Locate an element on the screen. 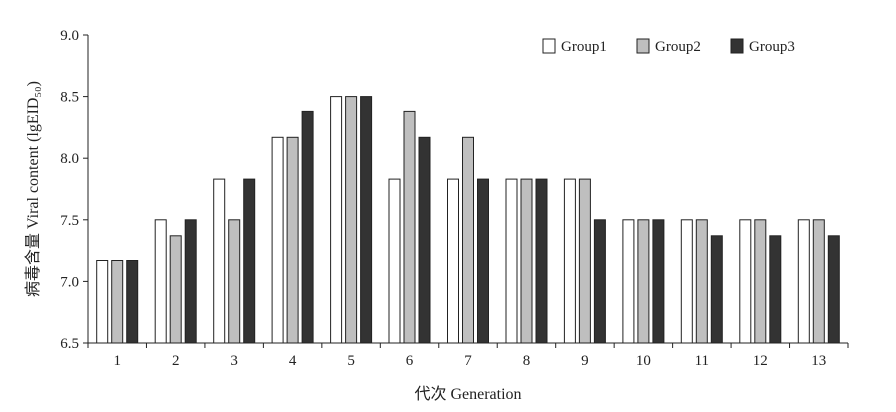 This screenshot has height=412, width=896. x-tick-label-13: 13 is located at coordinates (818, 361).